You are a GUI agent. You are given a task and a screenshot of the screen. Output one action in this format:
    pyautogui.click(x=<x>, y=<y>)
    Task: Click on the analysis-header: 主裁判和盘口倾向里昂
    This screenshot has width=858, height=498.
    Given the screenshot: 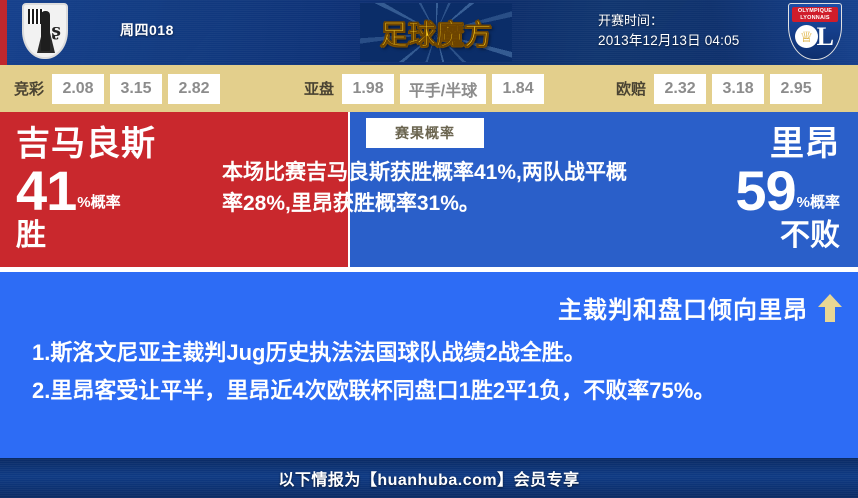 What is the action you would take?
    pyautogui.click(x=700, y=307)
    